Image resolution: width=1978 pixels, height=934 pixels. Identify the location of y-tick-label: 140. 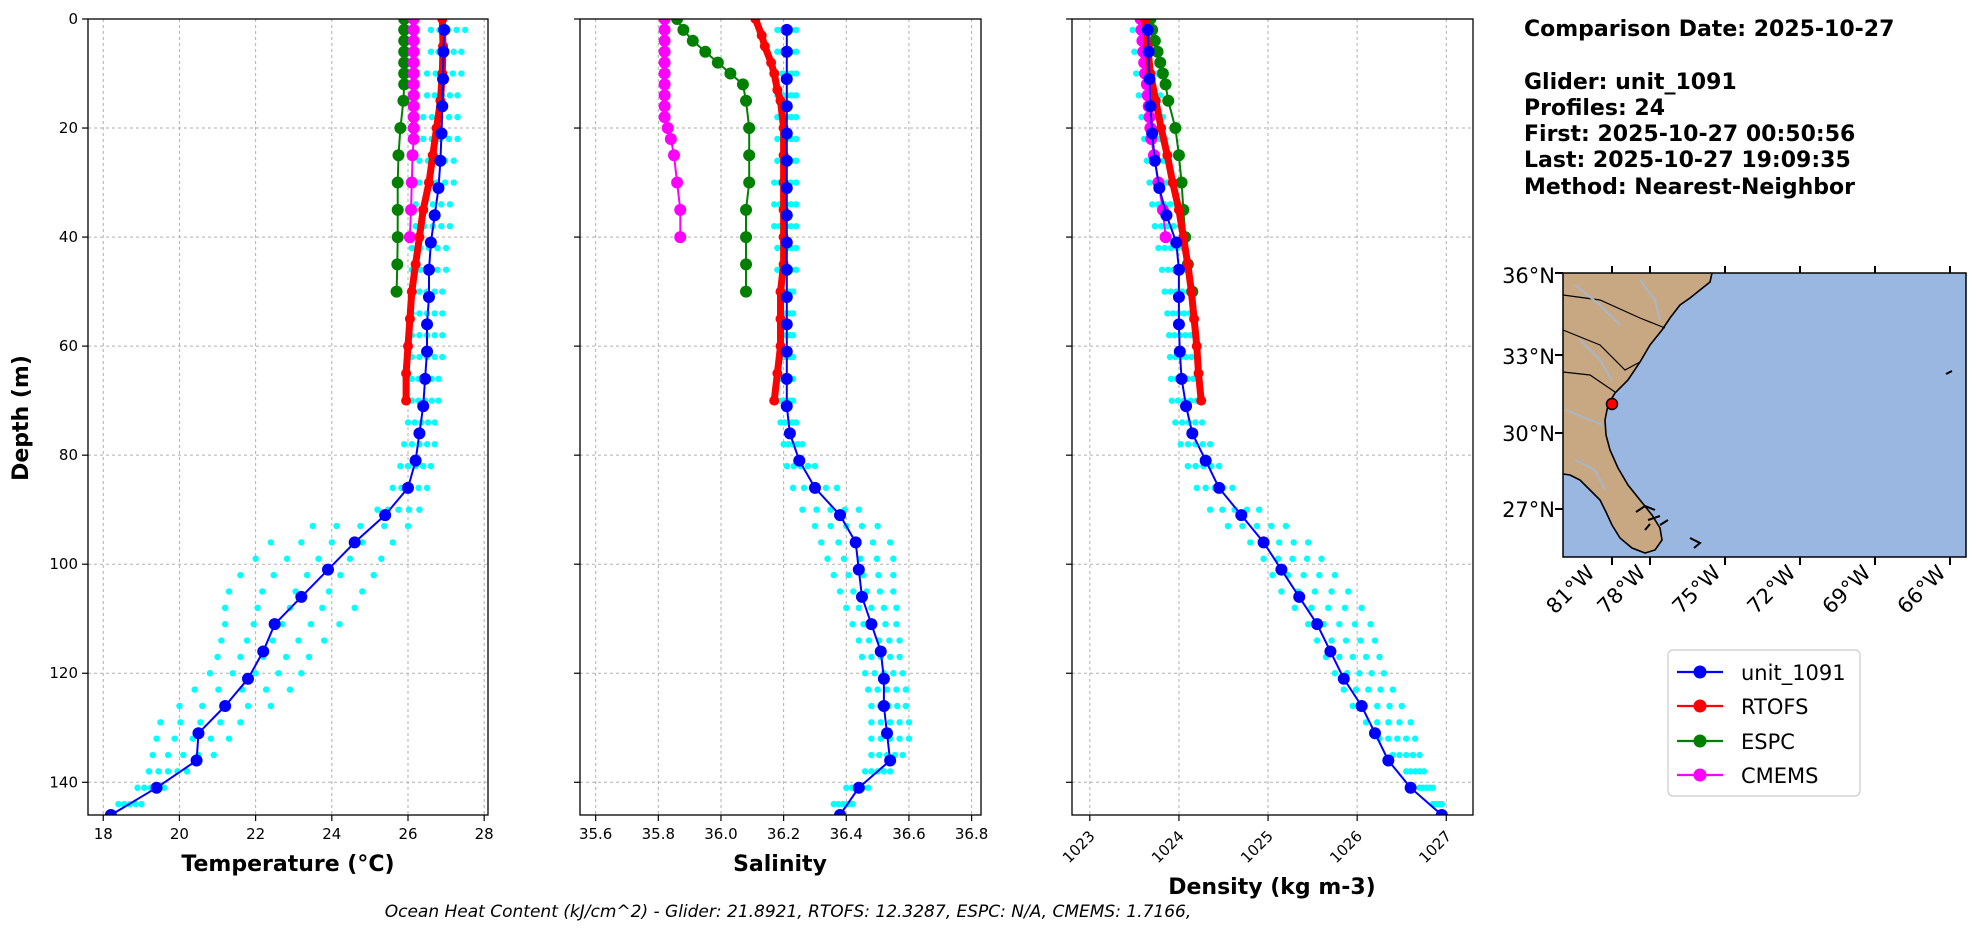
(63, 782).